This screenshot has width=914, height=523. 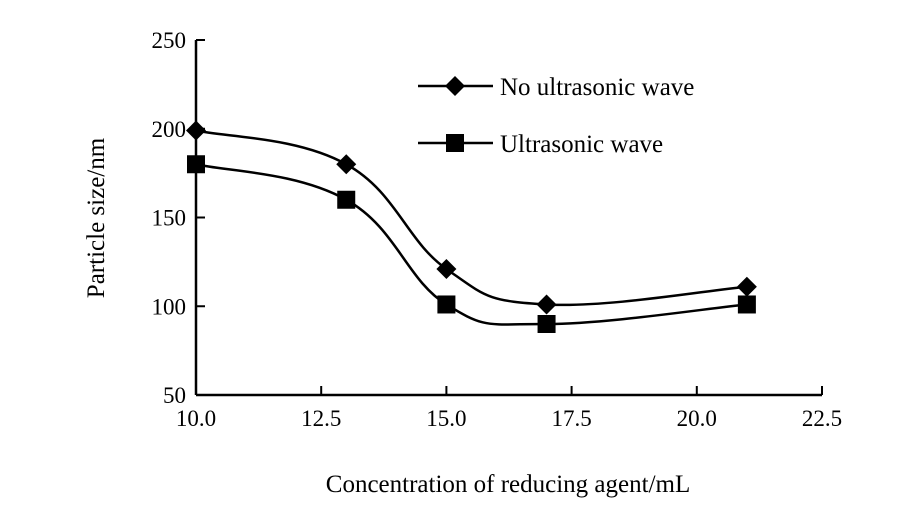 I want to click on x-tick-label: 10.0, so click(x=196, y=418).